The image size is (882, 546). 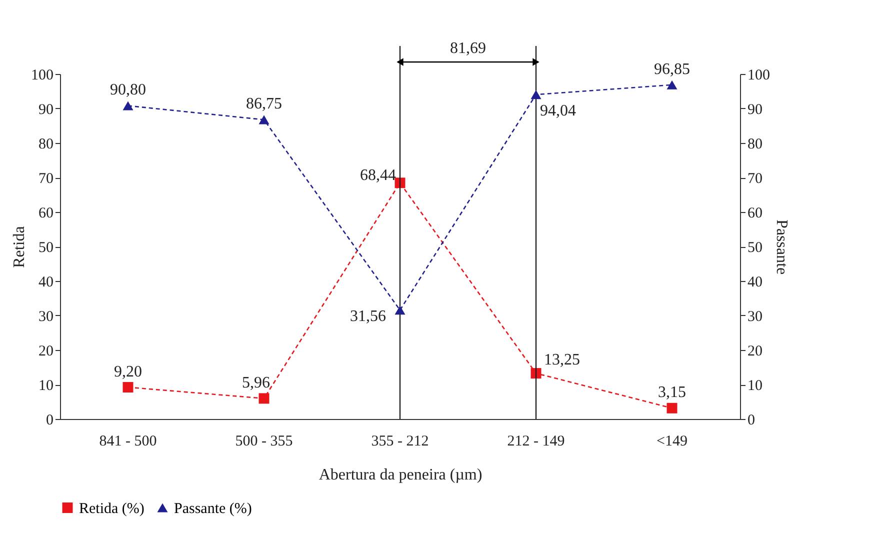 What do you see at coordinates (672, 393) in the screenshot?
I see `data-label: 3,15` at bounding box center [672, 393].